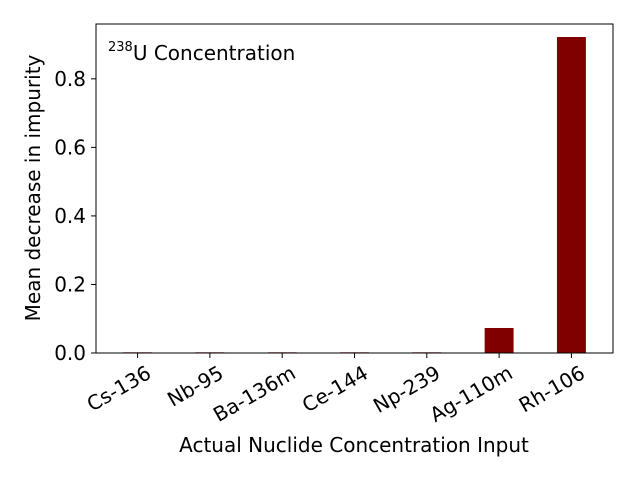  I want to click on y-axis-label: Mean decrease in impurity, so click(33, 187).